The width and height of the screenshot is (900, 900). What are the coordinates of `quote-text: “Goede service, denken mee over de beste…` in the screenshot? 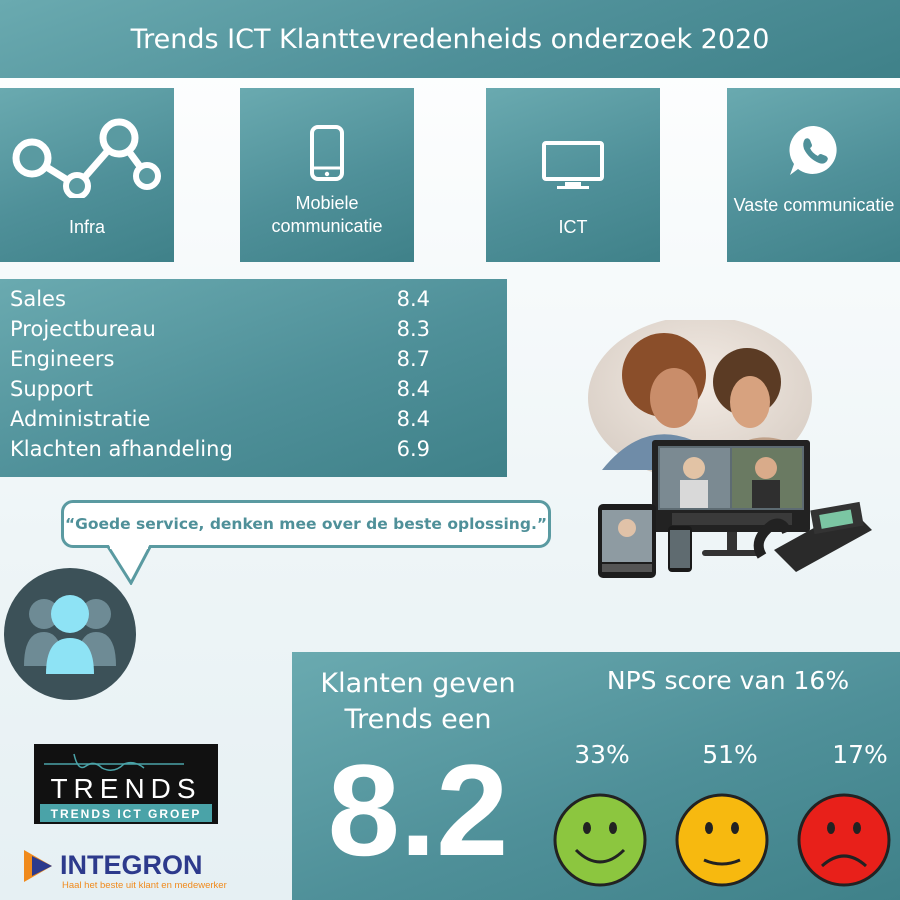 It's located at (306, 524).